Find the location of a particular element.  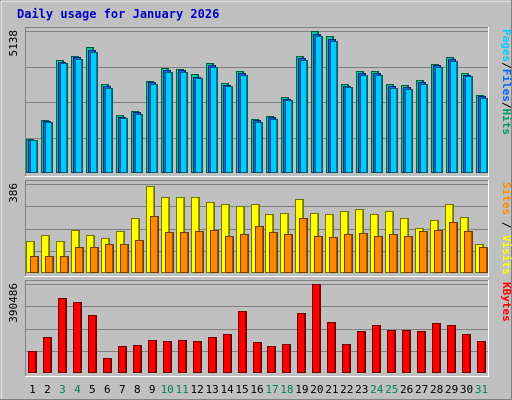

panel-kbytes-legend: KBytes is located at coordinates (506, 302).